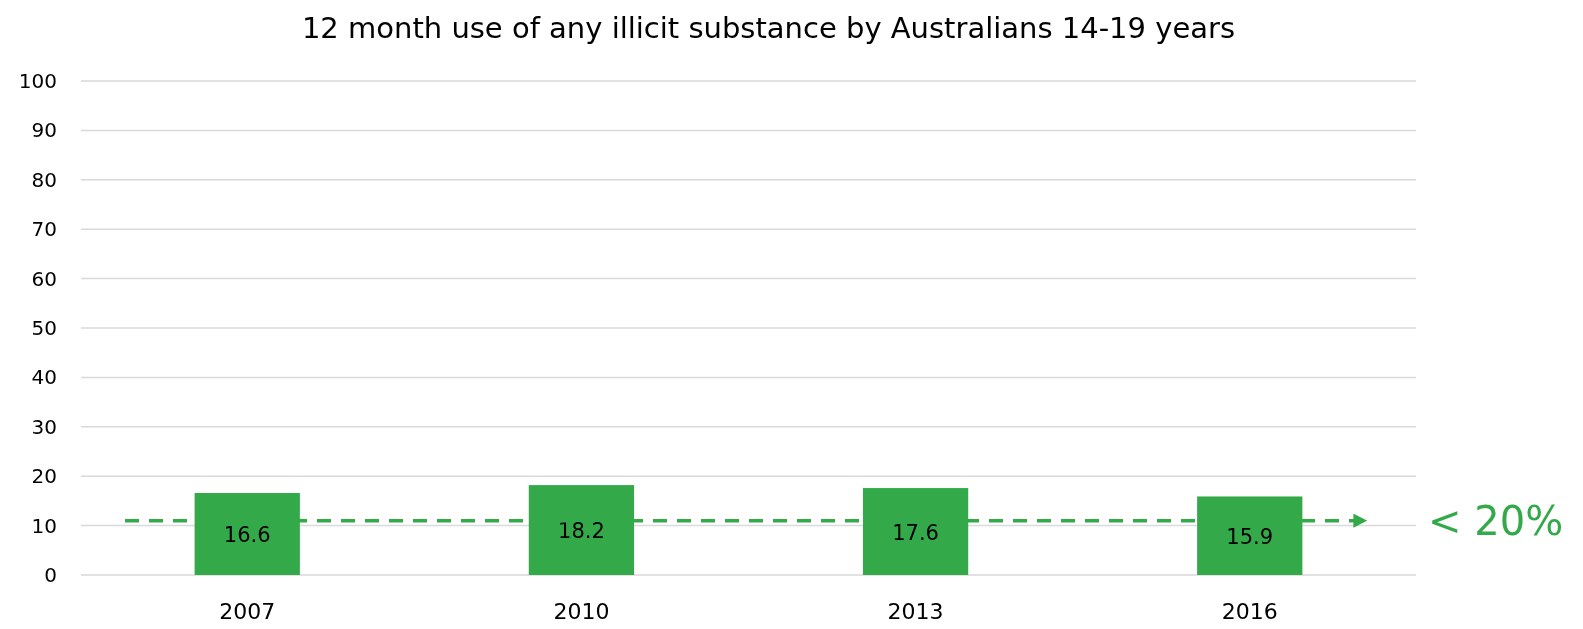 This screenshot has width=1583, height=629. Describe the element at coordinates (581, 611) in the screenshot. I see `x-tick-label: 2010` at that location.